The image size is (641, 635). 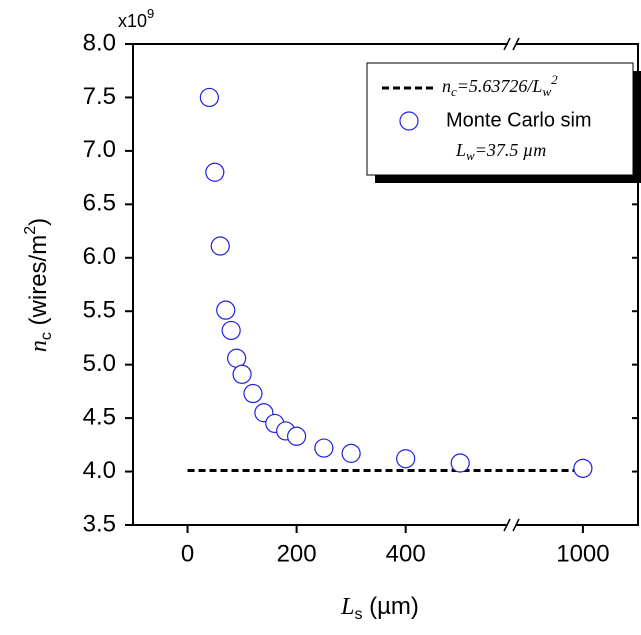 I want to click on y-tick-label: 5.5, so click(x=99, y=310).